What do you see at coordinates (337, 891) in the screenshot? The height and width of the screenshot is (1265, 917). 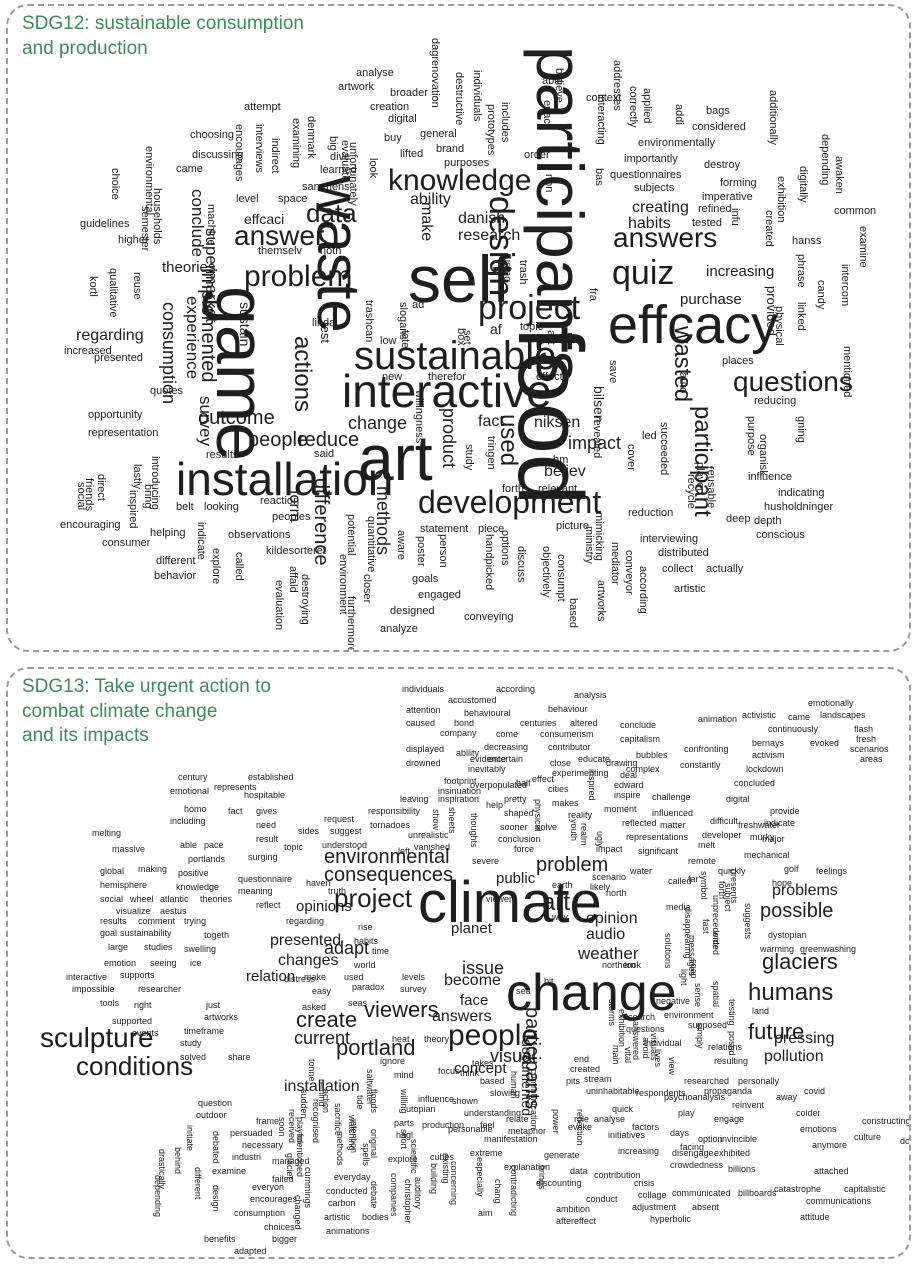 I see `cloud-word: truth` at bounding box center [337, 891].